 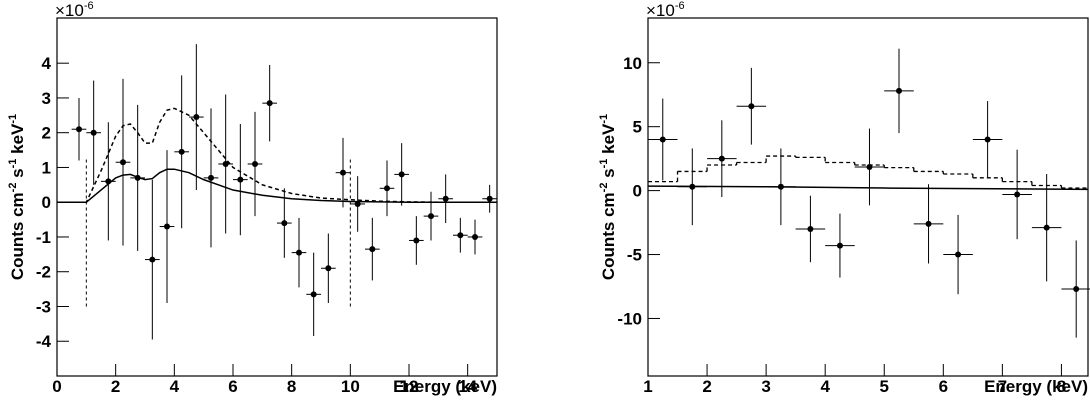 What do you see at coordinates (44, 341) in the screenshot?
I see `y-tick-label: -4` at bounding box center [44, 341].